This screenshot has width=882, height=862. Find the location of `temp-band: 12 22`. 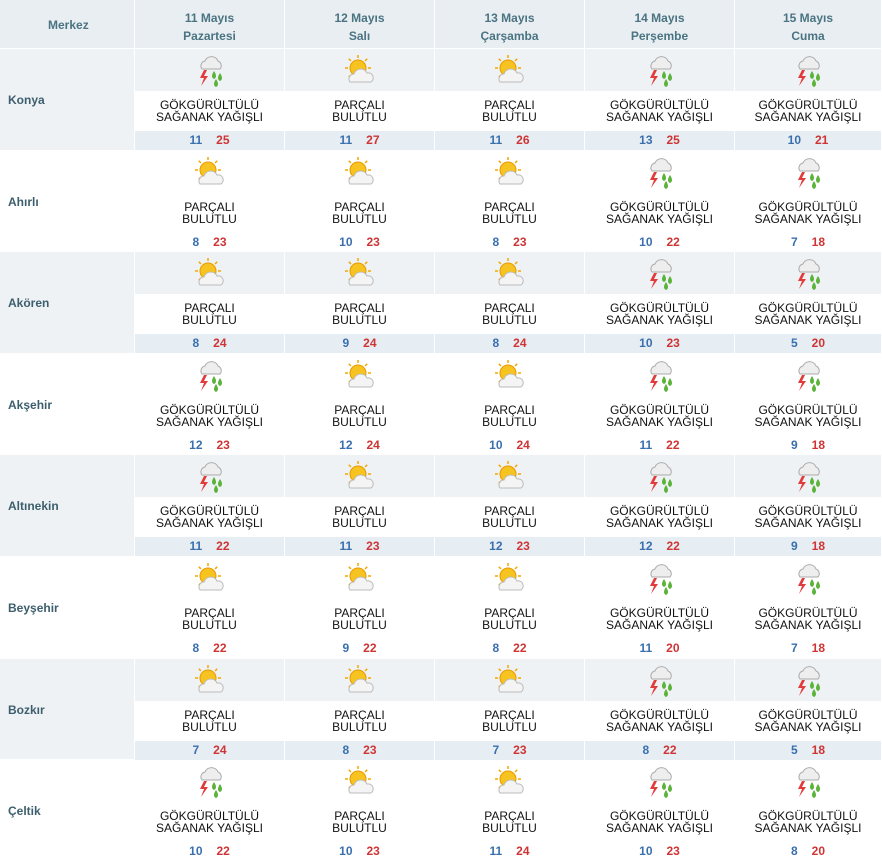

temp-band: 12 22 is located at coordinates (659, 547).